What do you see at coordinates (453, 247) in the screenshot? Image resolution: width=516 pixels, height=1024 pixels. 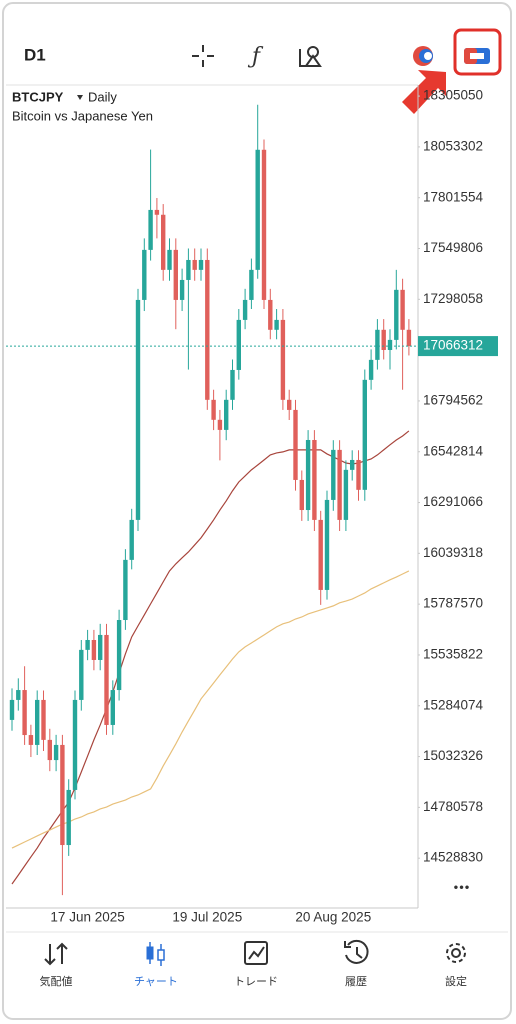 I see `y-tick-label: 17549806` at bounding box center [453, 247].